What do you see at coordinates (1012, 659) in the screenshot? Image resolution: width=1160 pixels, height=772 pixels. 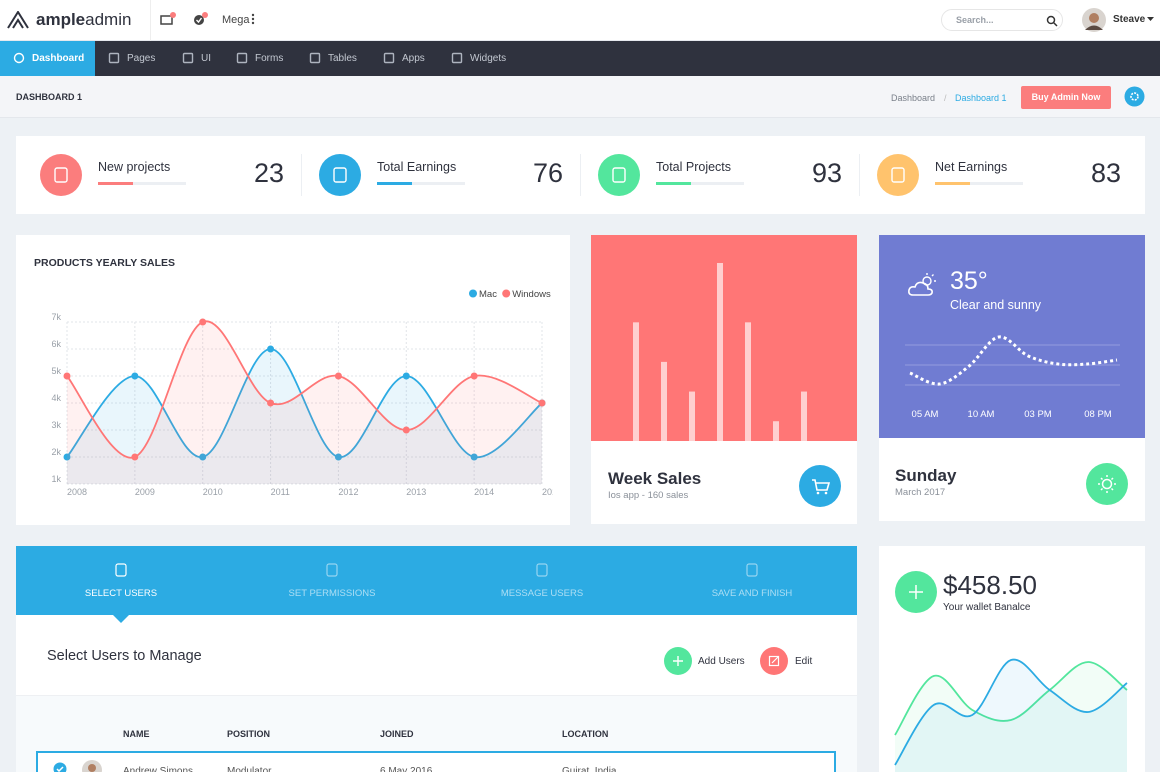 I see `wallet-card: $458.50 Your wallet Banalce` at bounding box center [1012, 659].